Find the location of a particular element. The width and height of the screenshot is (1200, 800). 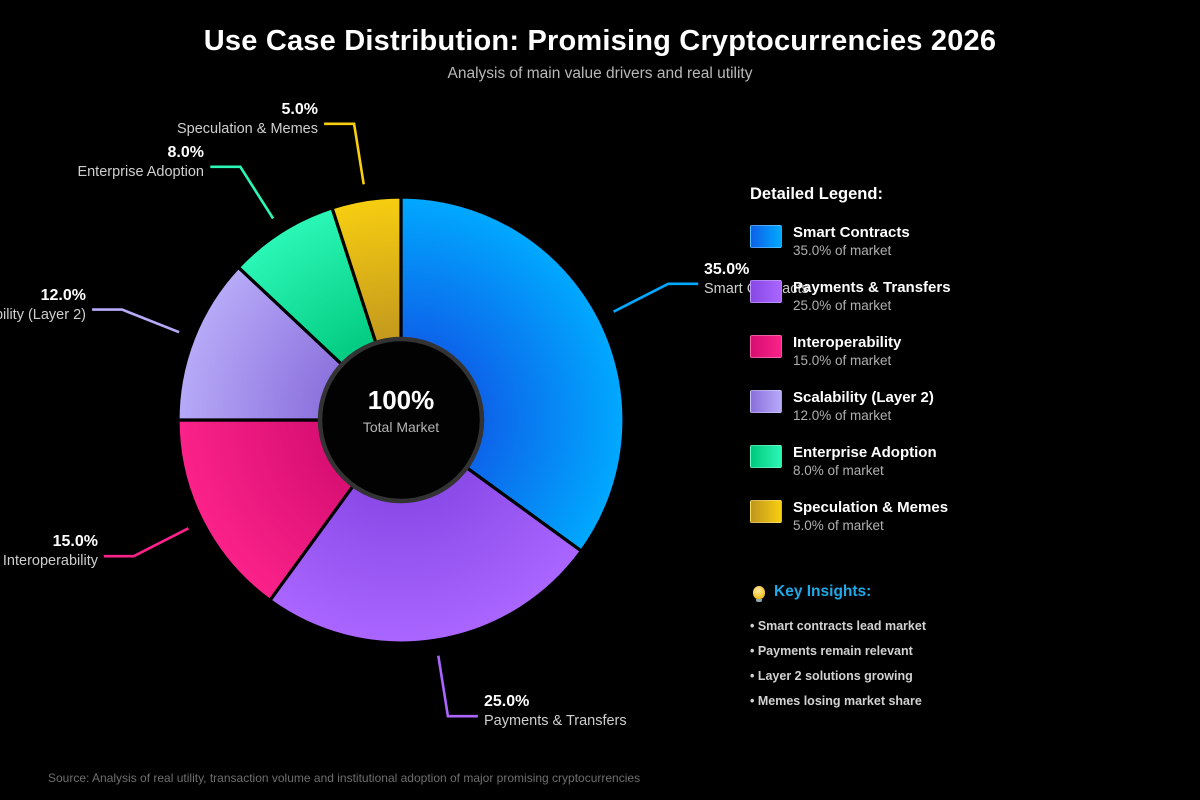

slice-callout-scalability-layer-2: 12.0% Scalability (Layer 2) is located at coordinates (43, 305).